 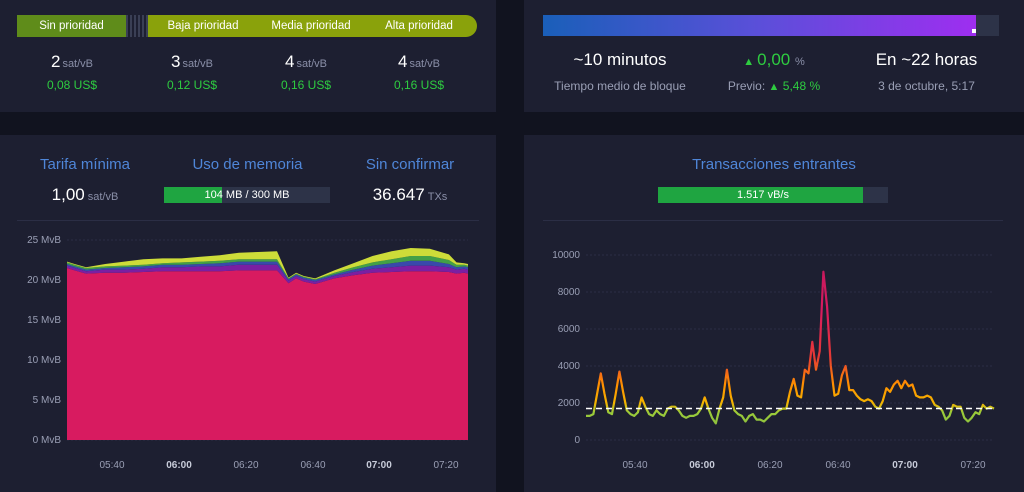 I want to click on y-tick-label: 0 MvB, so click(x=47, y=440).